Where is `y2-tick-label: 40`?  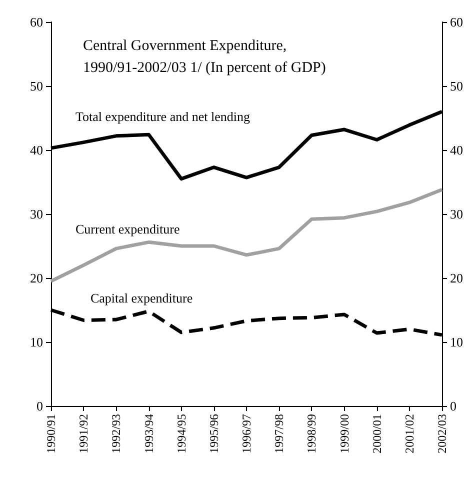
y2-tick-label: 40 is located at coordinates (456, 150).